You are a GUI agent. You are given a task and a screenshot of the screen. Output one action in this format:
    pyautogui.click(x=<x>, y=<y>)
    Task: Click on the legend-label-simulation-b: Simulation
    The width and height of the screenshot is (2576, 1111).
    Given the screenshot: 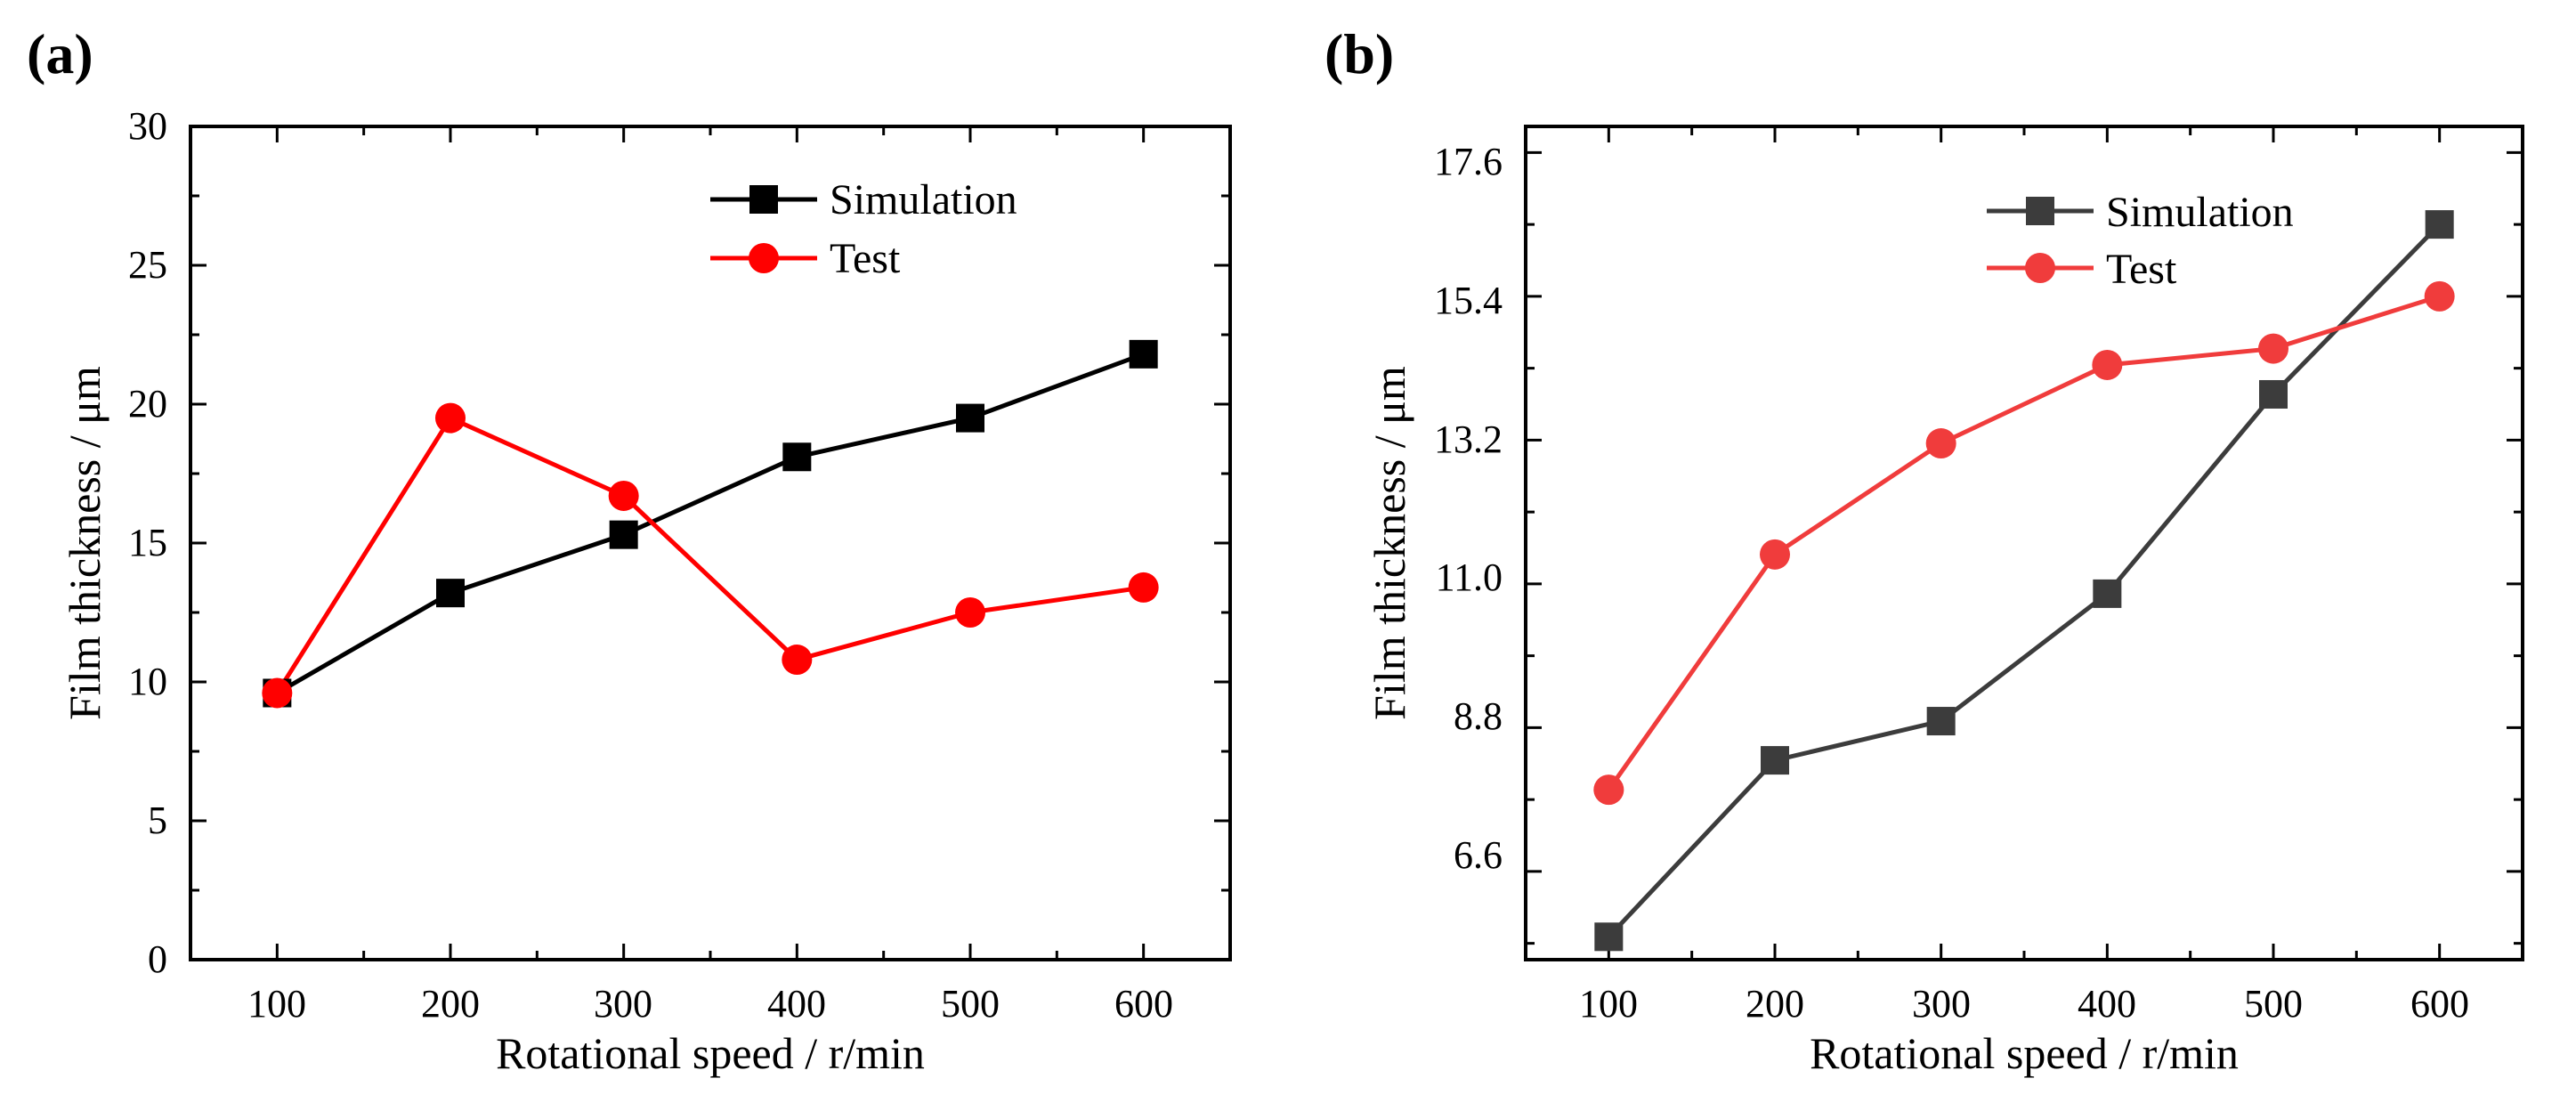 What is the action you would take?
    pyautogui.click(x=2200, y=212)
    